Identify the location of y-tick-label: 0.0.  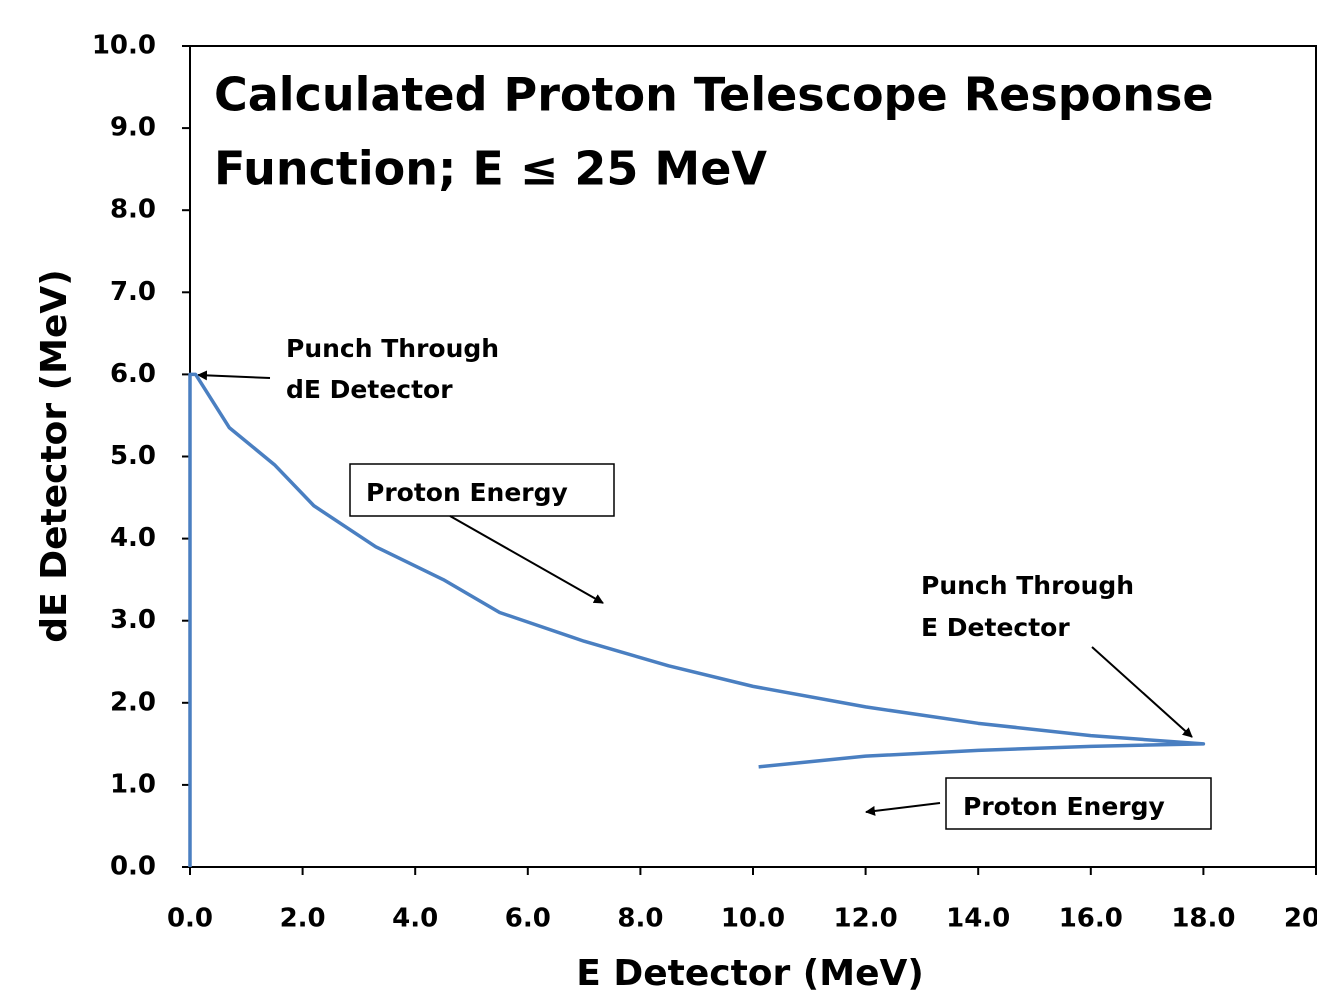
(133, 867).